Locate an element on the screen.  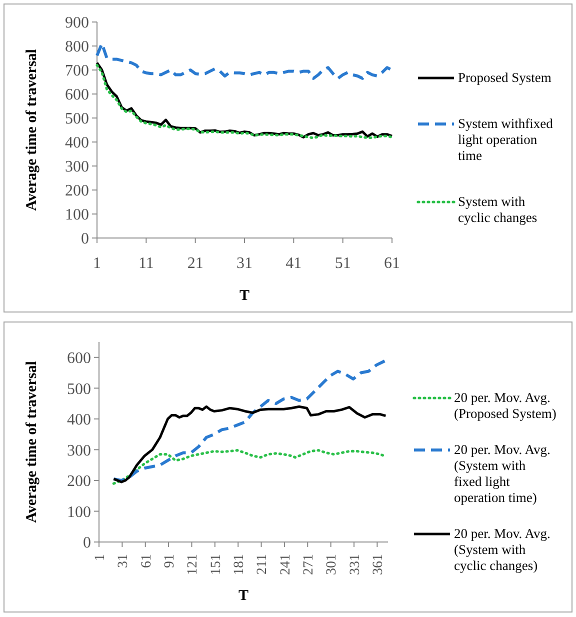
x-tick-label: 51 is located at coordinates (342, 263).